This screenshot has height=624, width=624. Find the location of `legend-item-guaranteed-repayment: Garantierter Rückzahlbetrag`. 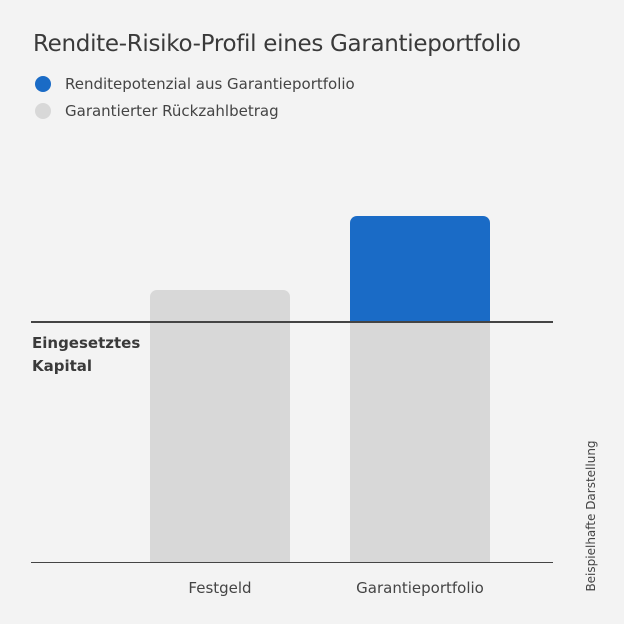

legend-item-guaranteed-repayment: Garantierter Rückzahlbetrag is located at coordinates (195, 110).